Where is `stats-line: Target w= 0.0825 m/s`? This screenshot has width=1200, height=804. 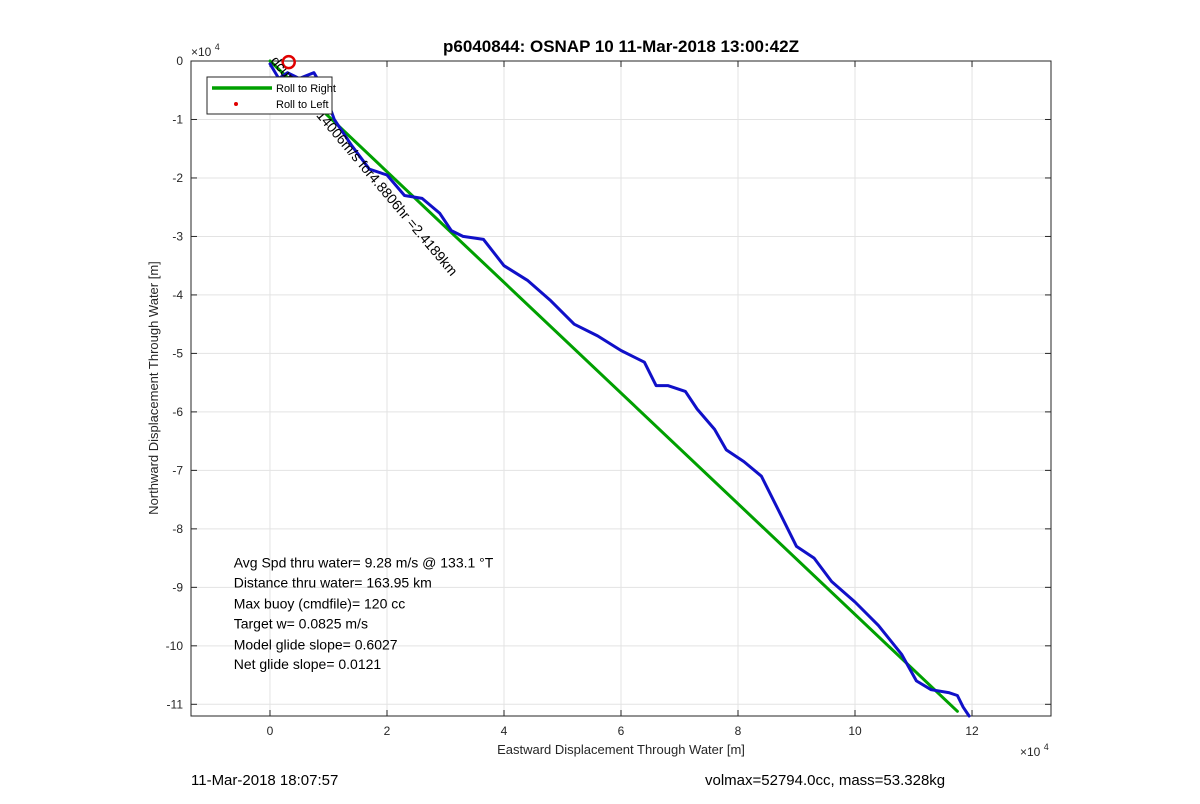
stats-line: Target w= 0.0825 m/s is located at coordinates (301, 623).